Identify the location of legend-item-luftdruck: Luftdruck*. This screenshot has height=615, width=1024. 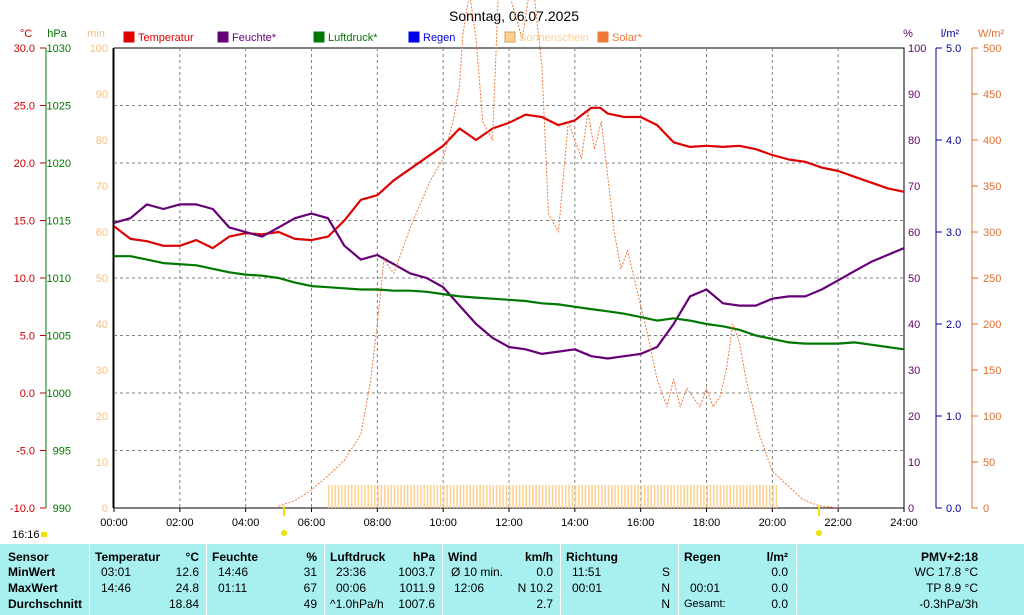
(345, 37).